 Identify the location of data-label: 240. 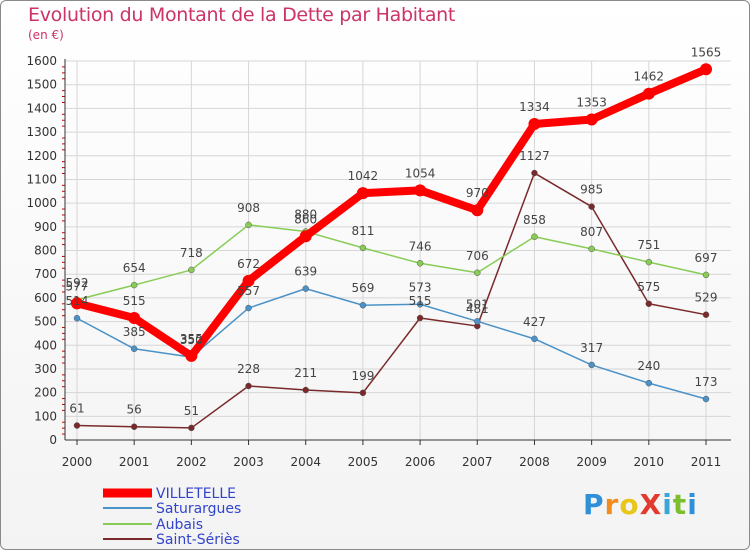
(648, 366).